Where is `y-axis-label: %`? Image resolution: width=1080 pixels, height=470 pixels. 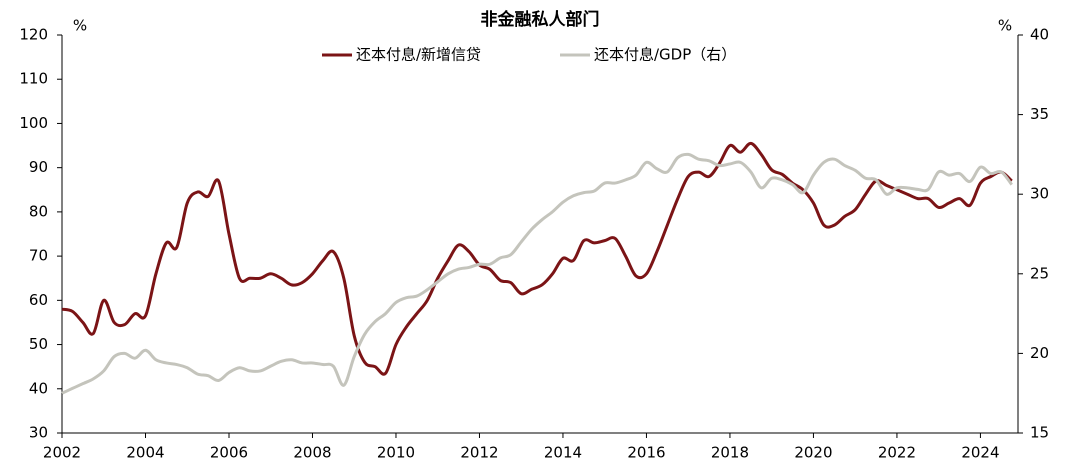
y-axis-label: % is located at coordinates (80, 26).